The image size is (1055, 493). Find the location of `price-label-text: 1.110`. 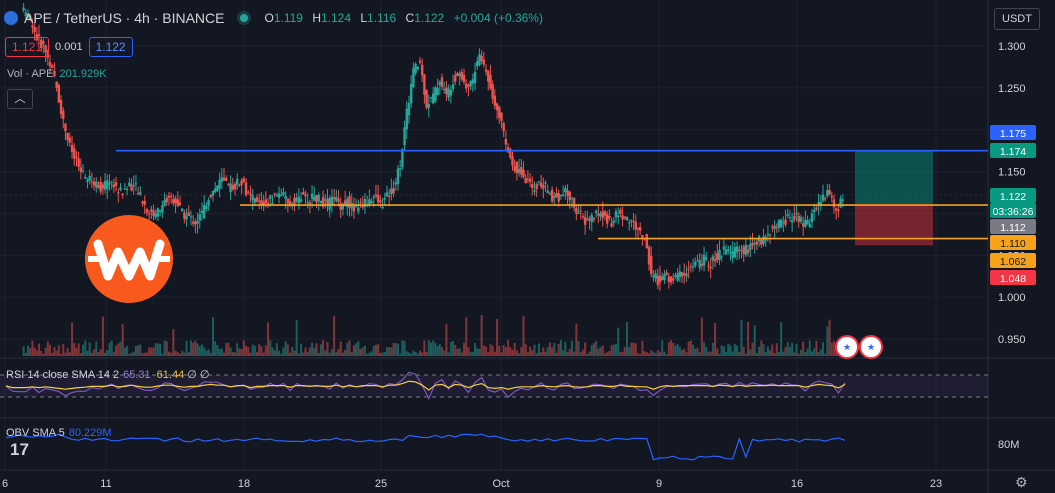

price-label-text: 1.110 is located at coordinates (1013, 244).